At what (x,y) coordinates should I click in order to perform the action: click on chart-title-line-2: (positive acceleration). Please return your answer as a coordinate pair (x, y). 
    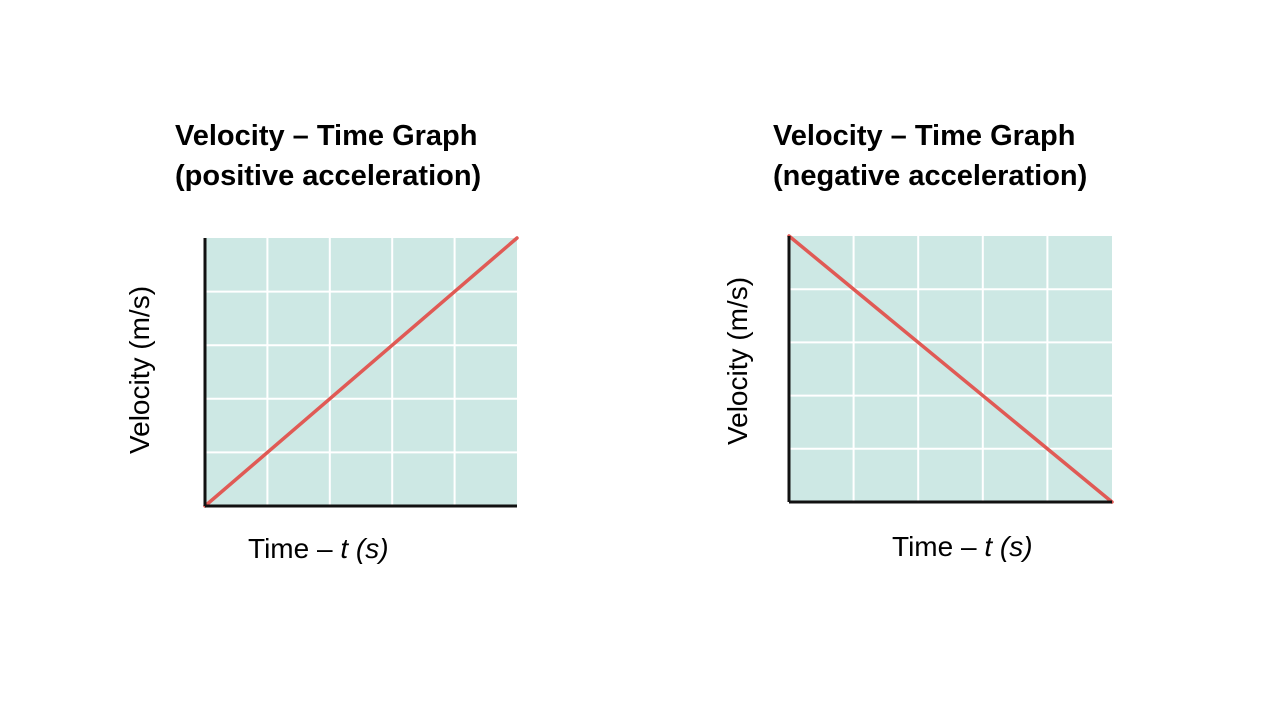
    Looking at the image, I should click on (328, 176).